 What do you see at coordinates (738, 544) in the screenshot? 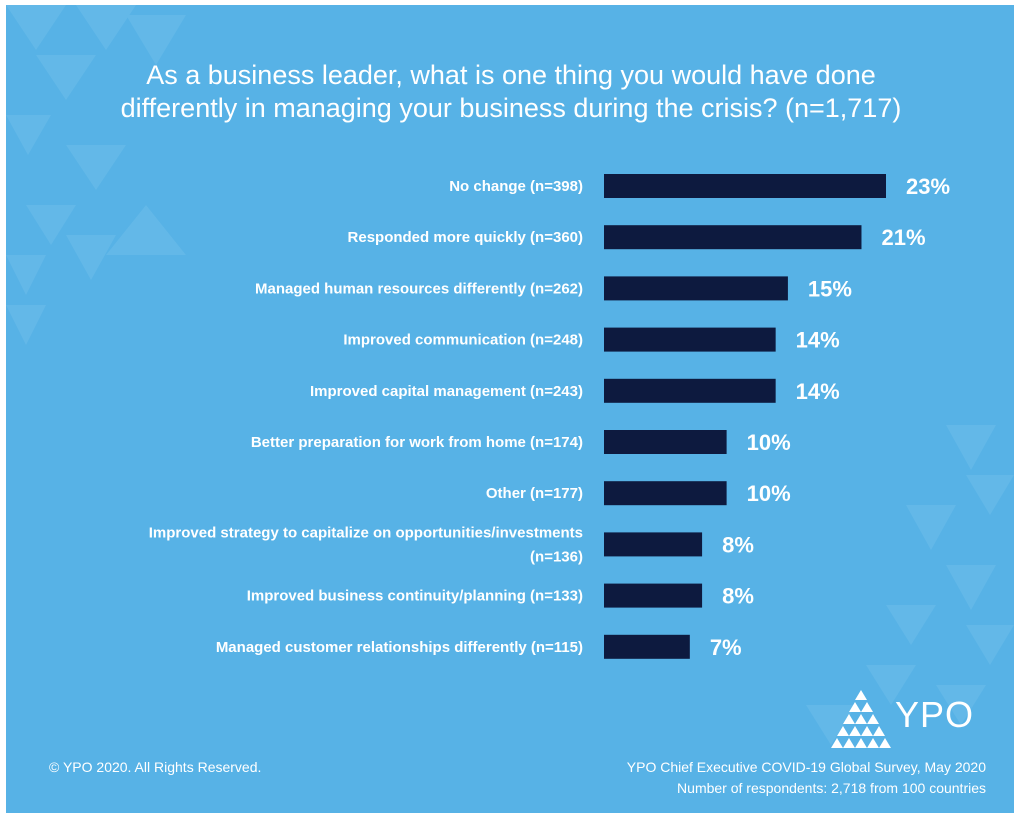
I see `value-label-8: 8%` at bounding box center [738, 544].